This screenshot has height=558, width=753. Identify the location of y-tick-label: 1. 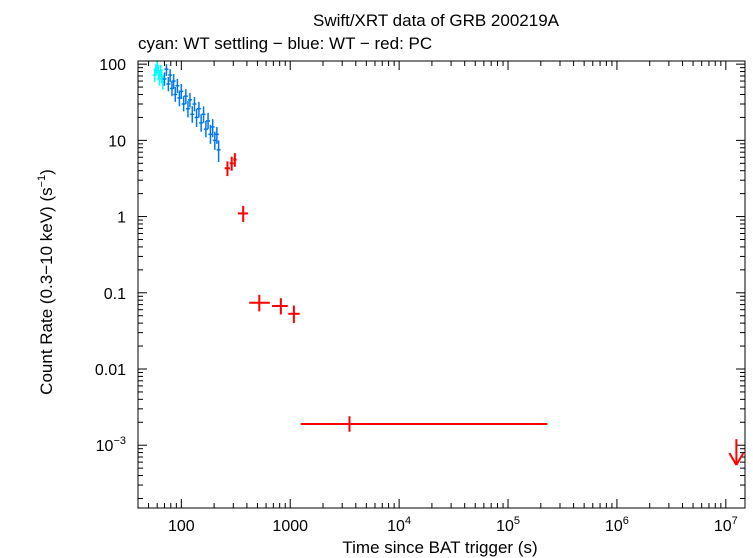
(121, 218).